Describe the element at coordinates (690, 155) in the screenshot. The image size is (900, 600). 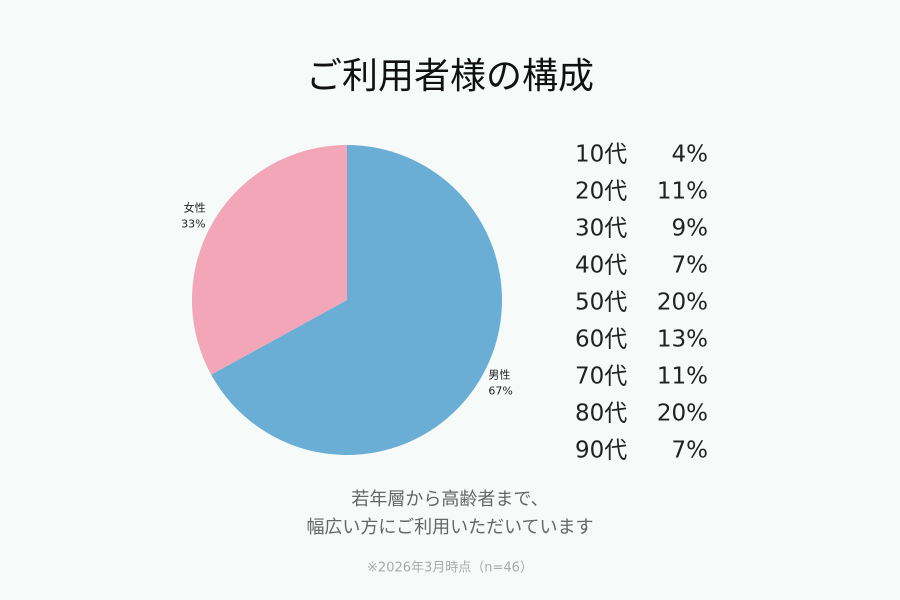
I see `age-share: 4%` at that location.